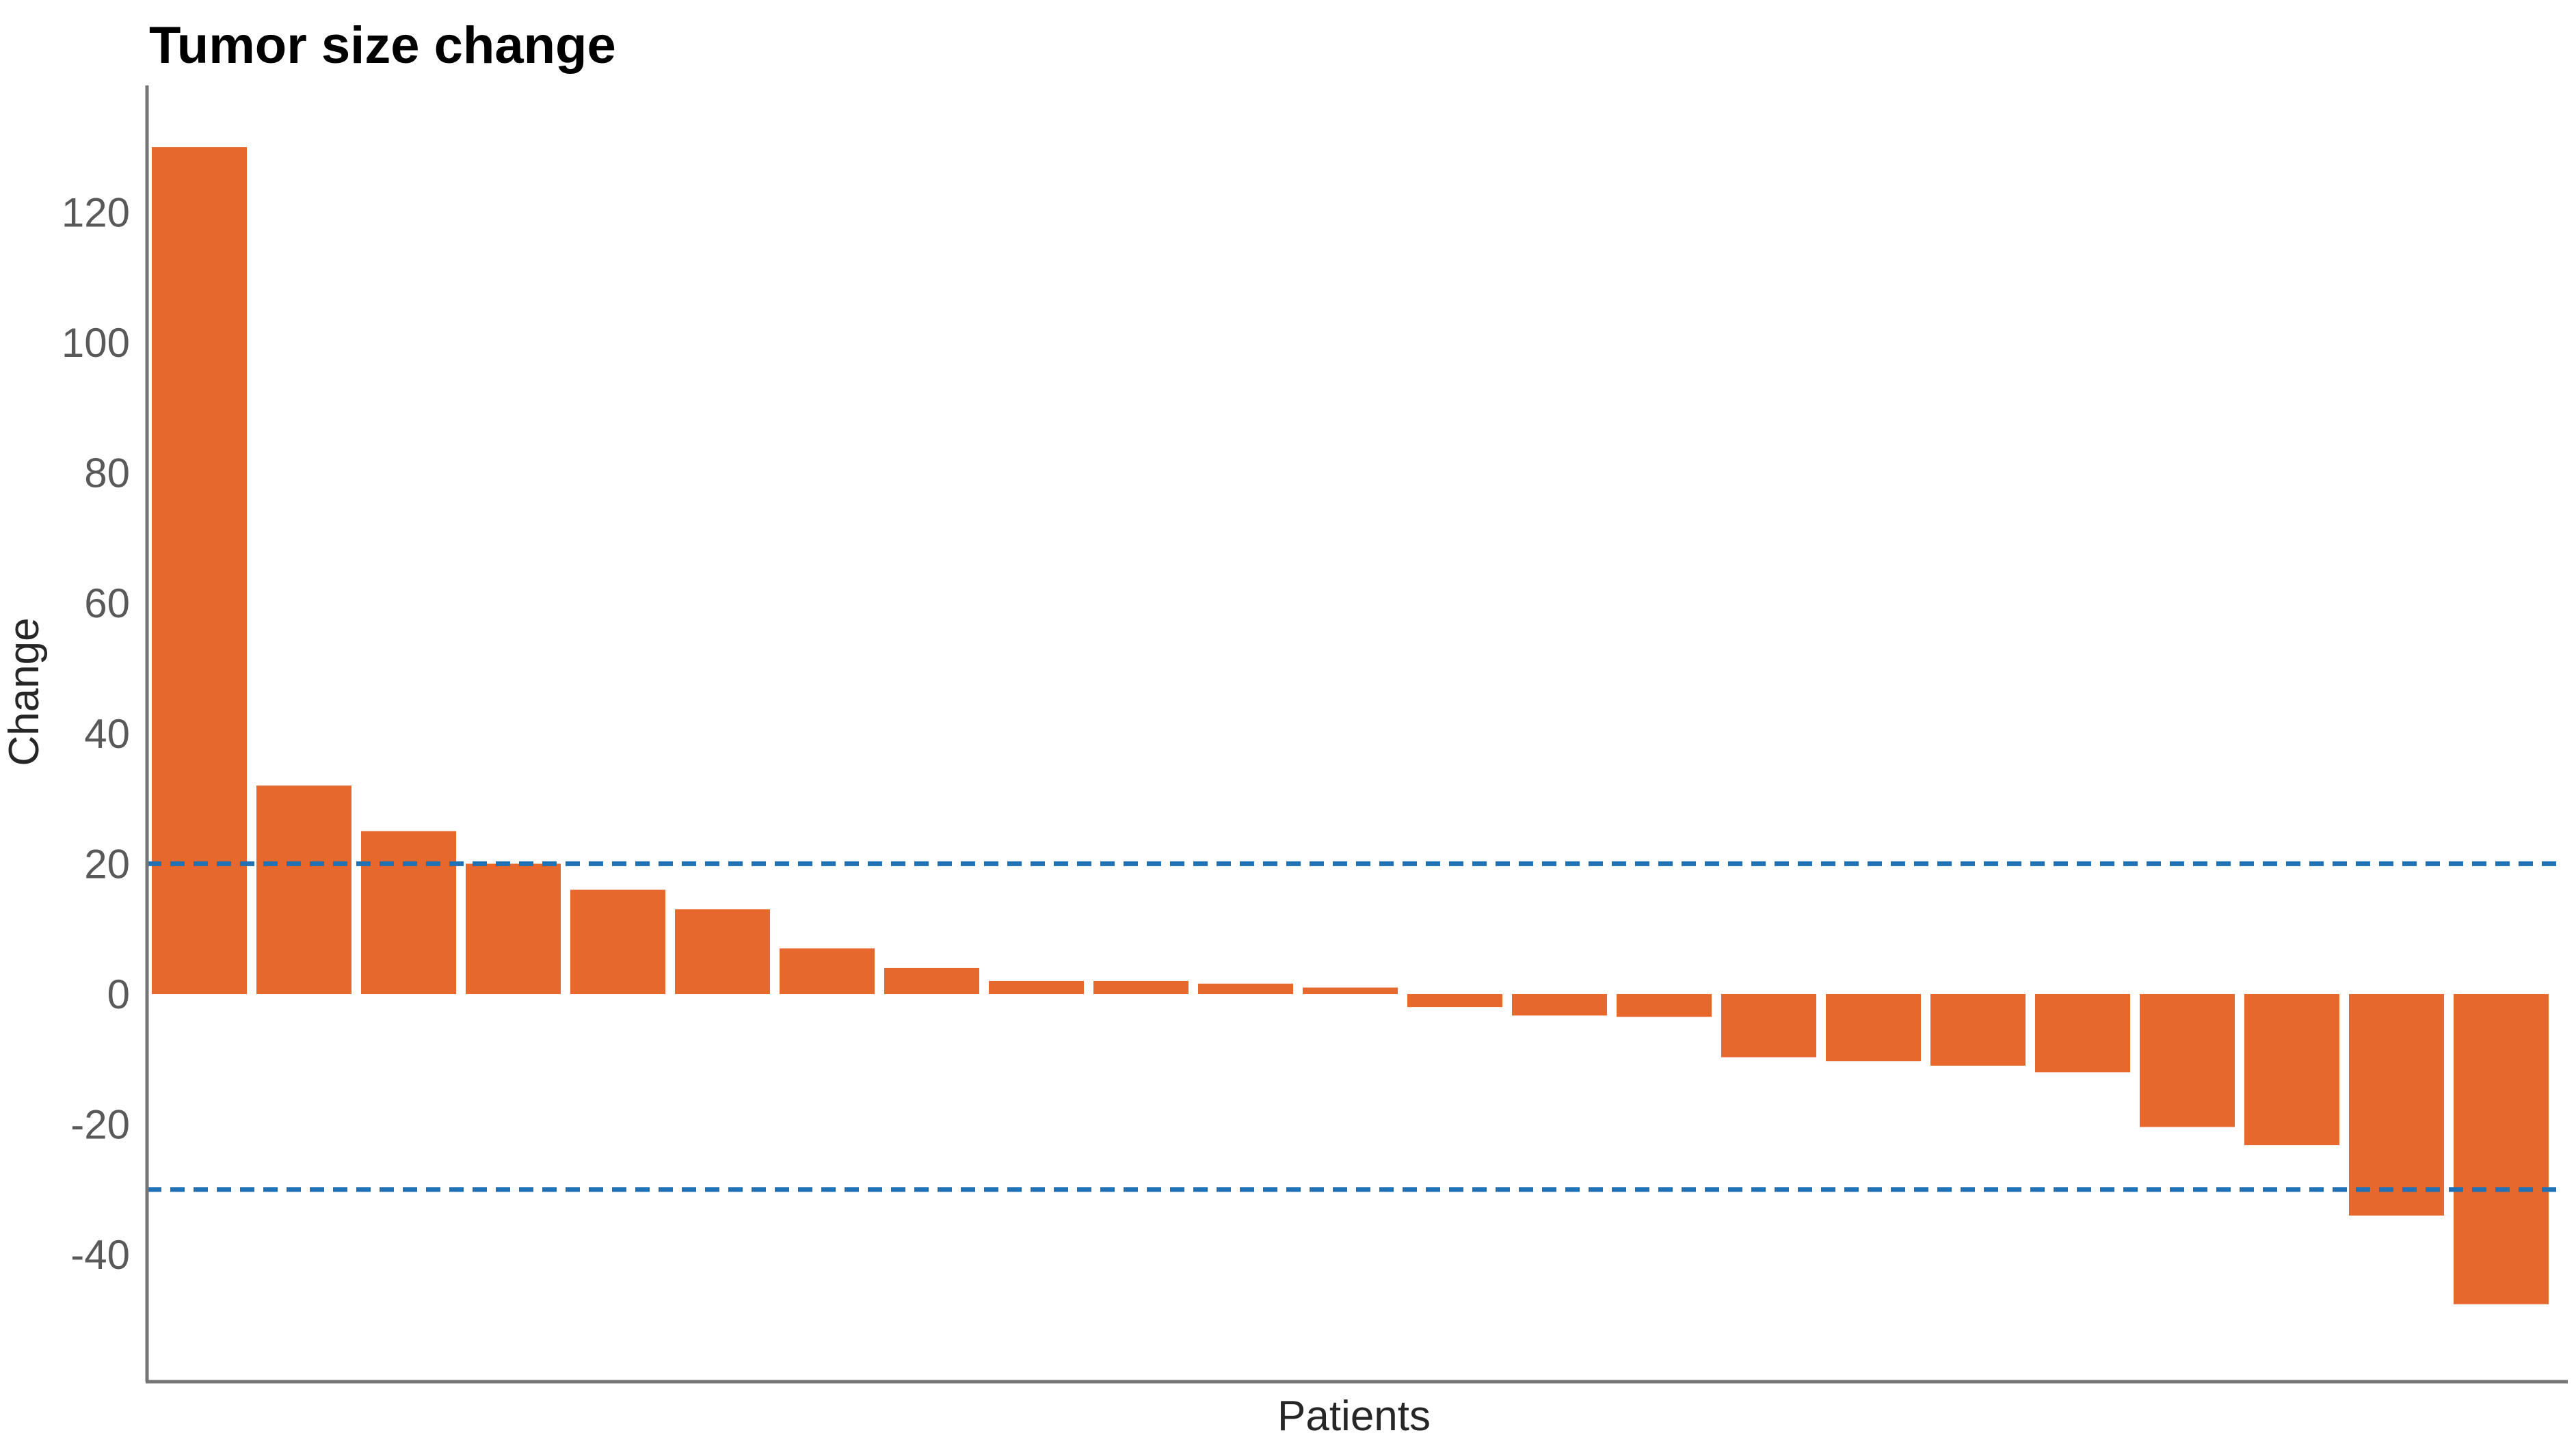 This screenshot has height=1448, width=2576. What do you see at coordinates (382, 46) in the screenshot?
I see `chart-title: Tumor size change` at bounding box center [382, 46].